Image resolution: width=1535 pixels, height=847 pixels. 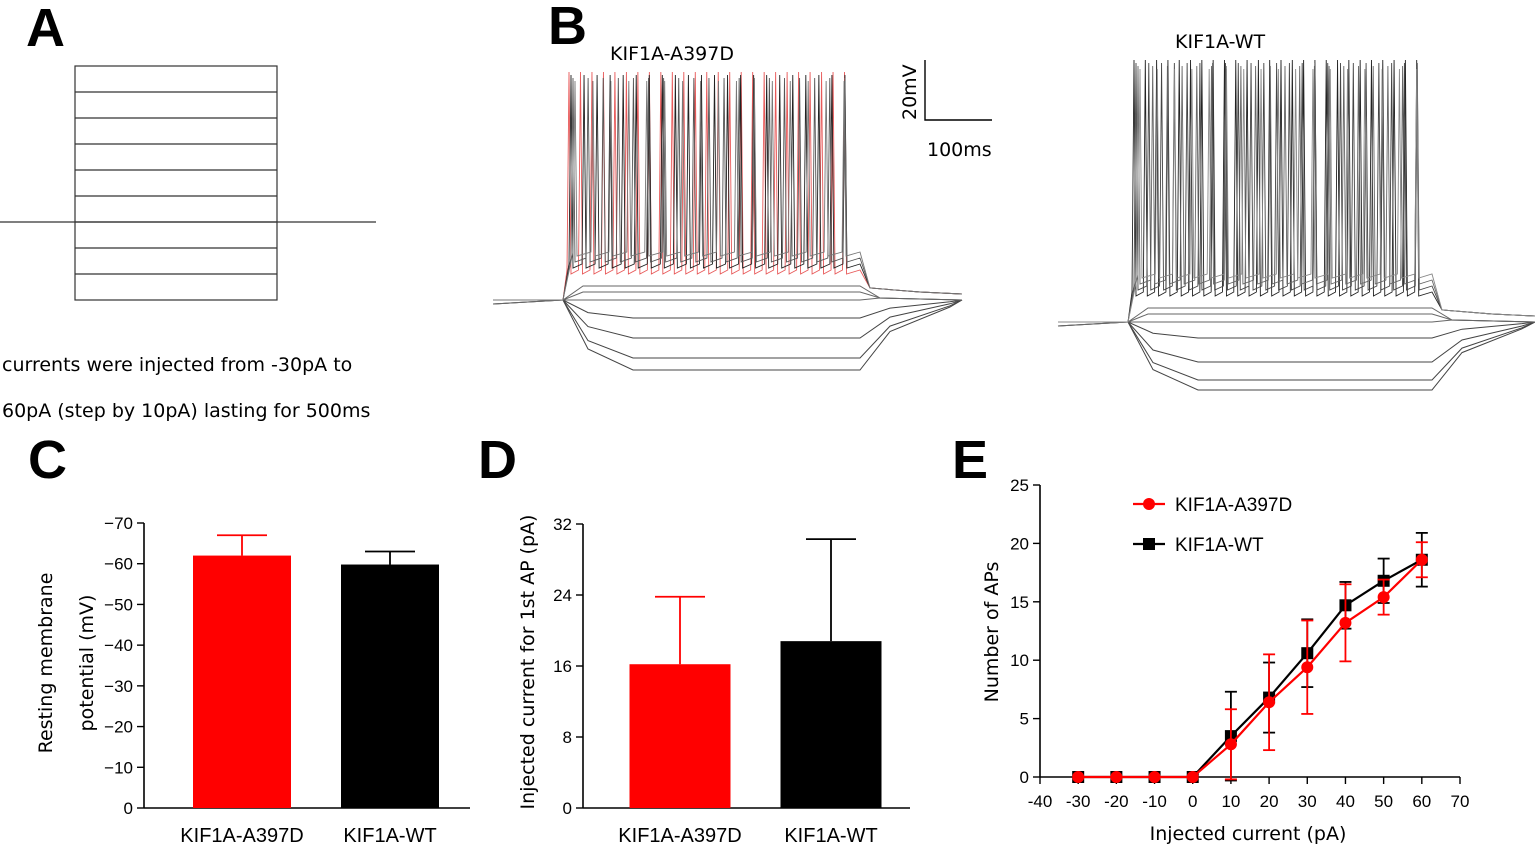 What do you see at coordinates (118, 767) in the screenshot?
I see `y-tick-label: −10` at bounding box center [118, 767].